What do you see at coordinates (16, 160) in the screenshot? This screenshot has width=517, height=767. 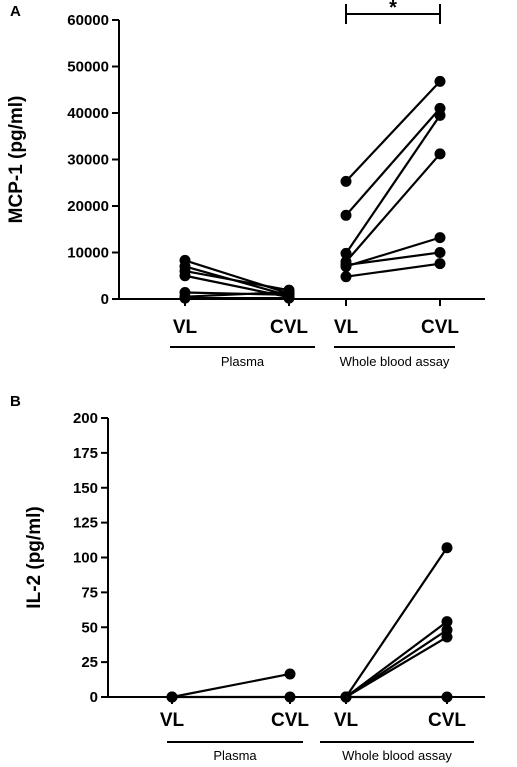 I see `y-axis-title: MCP-1 (pg/ml)` at bounding box center [16, 160].